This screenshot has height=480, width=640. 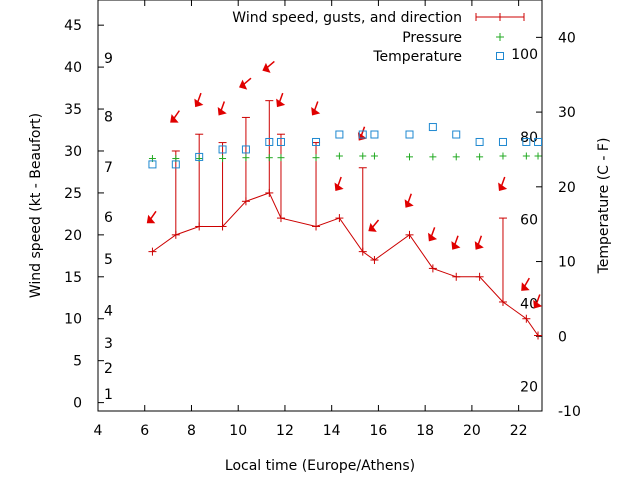 I want to click on y-right-axis-label: Temperature (C - F), so click(x=604, y=206).